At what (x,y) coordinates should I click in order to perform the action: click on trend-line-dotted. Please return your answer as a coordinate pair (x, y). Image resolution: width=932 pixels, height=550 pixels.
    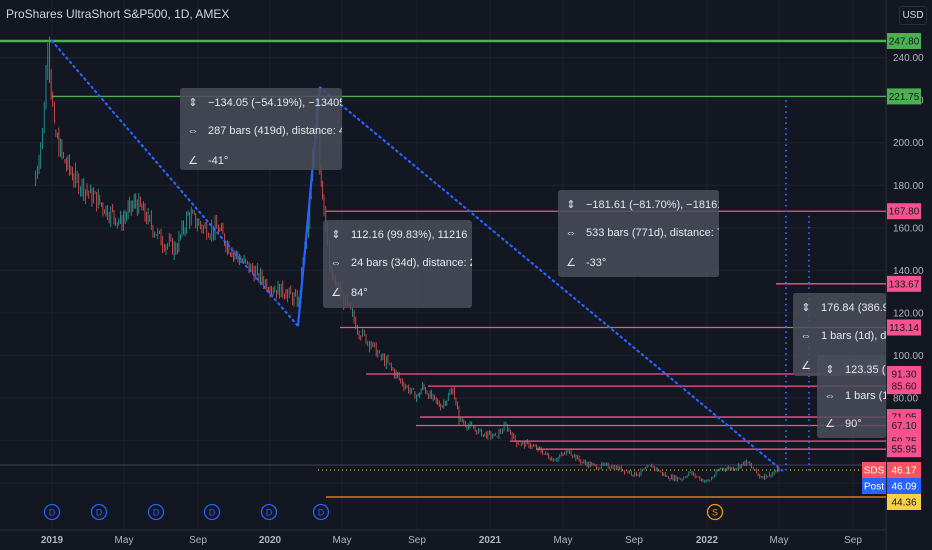
    Looking at the image, I should click on (175, 183).